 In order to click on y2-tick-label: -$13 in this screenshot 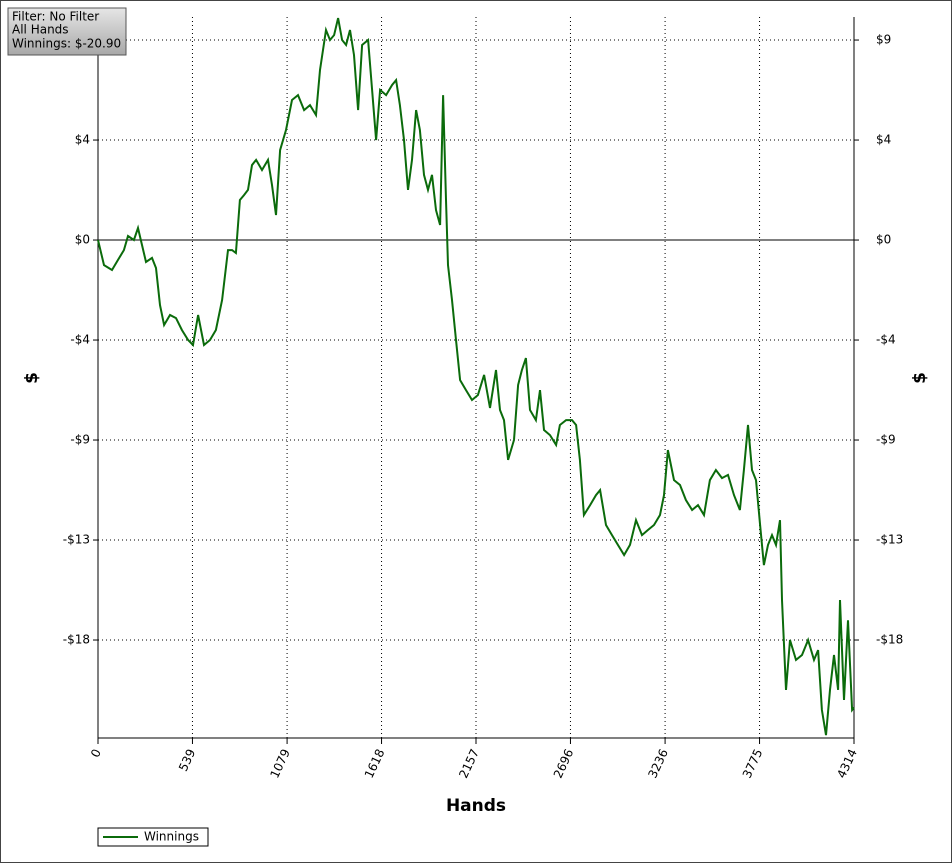, I will do `click(889, 540)`.